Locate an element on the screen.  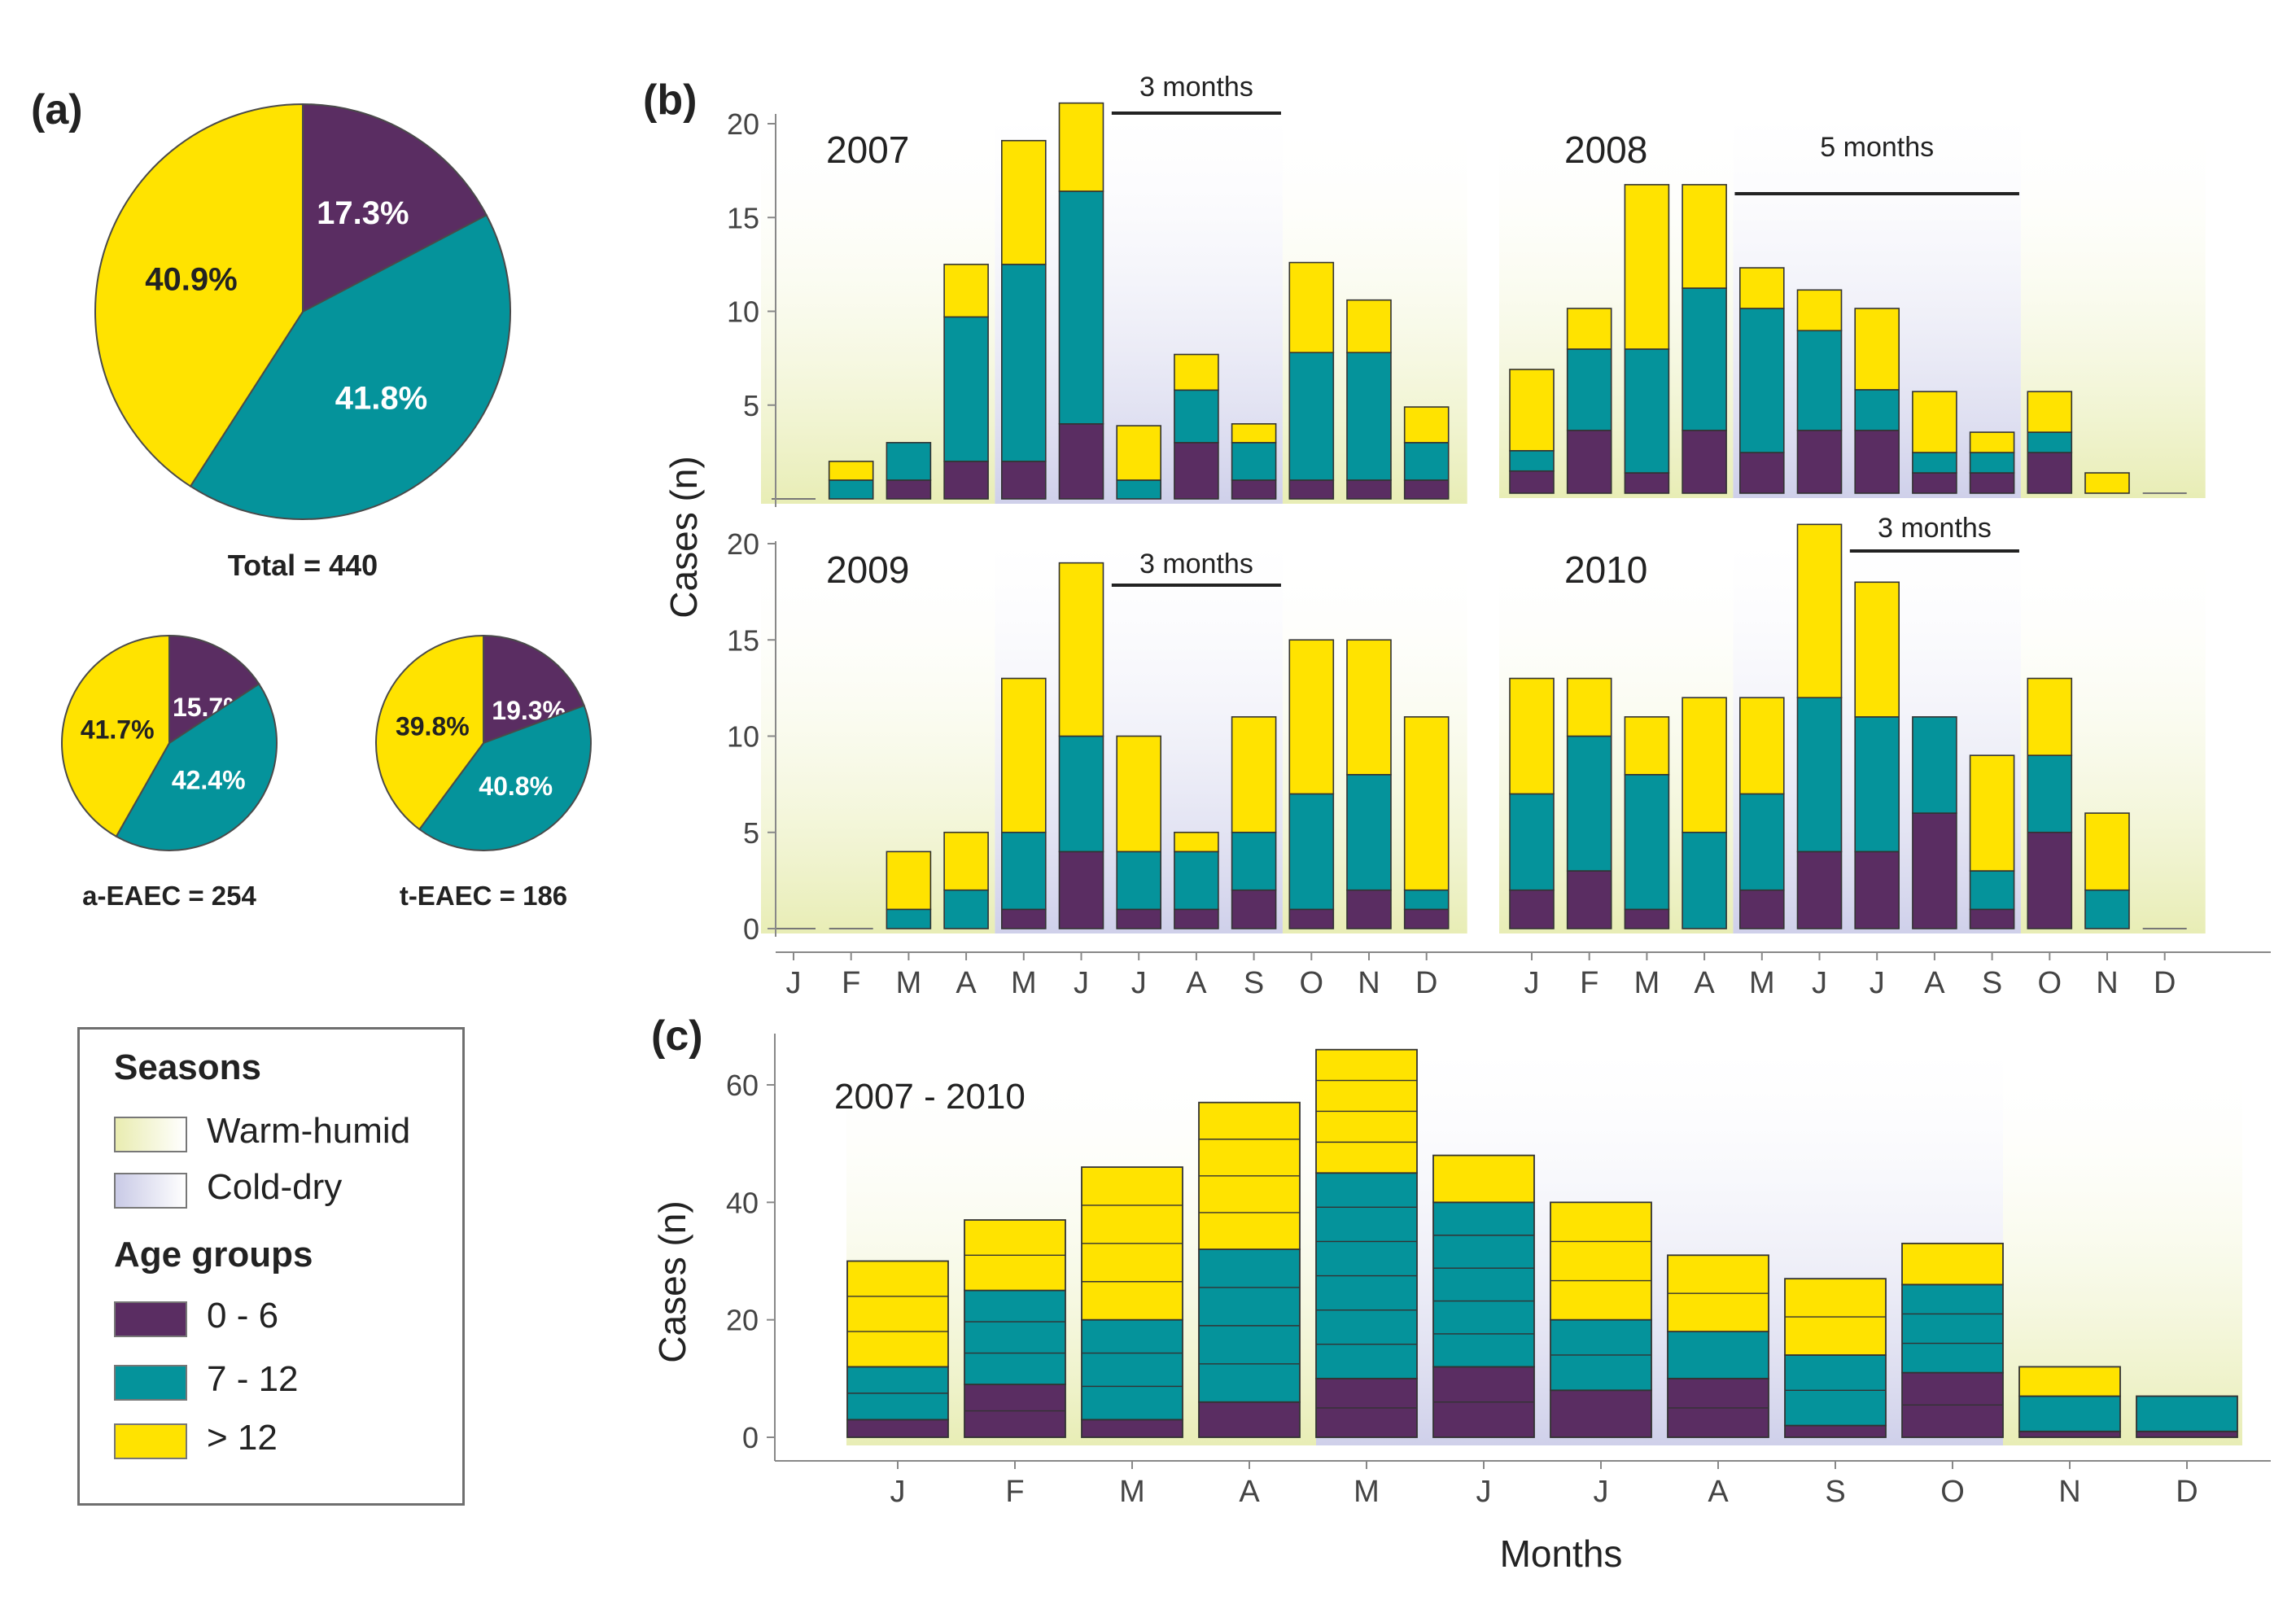
panel-label-b: (b) is located at coordinates (670, 100).